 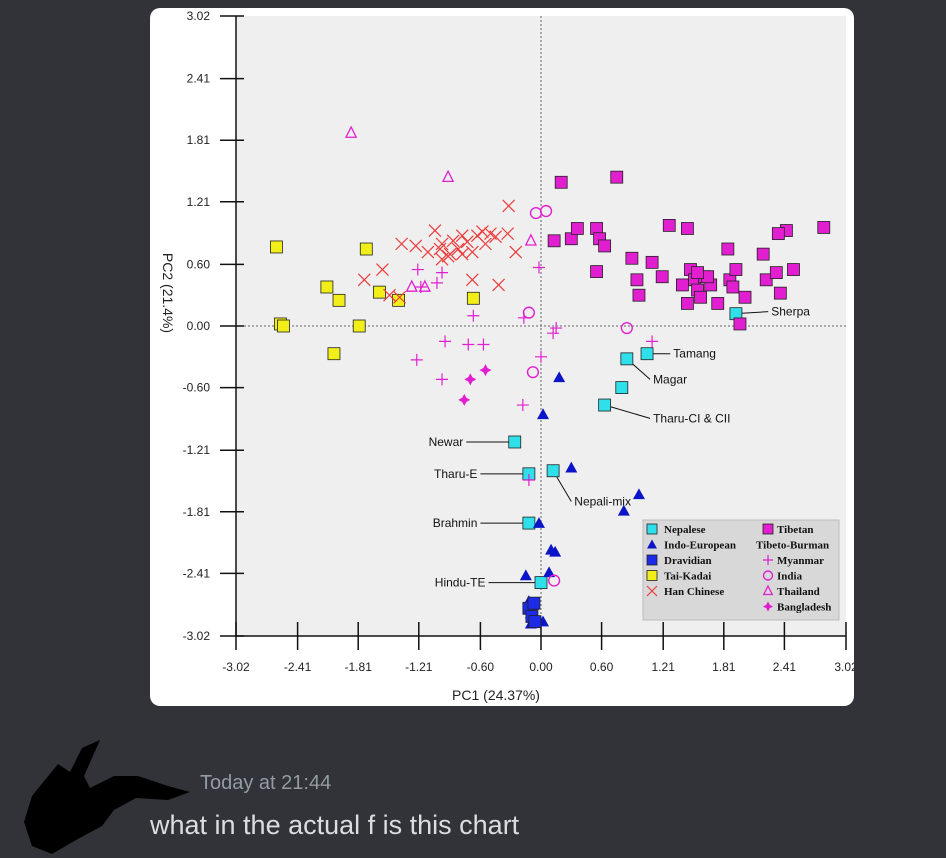 I want to click on x-tick-label: 3.02, so click(x=844, y=667).